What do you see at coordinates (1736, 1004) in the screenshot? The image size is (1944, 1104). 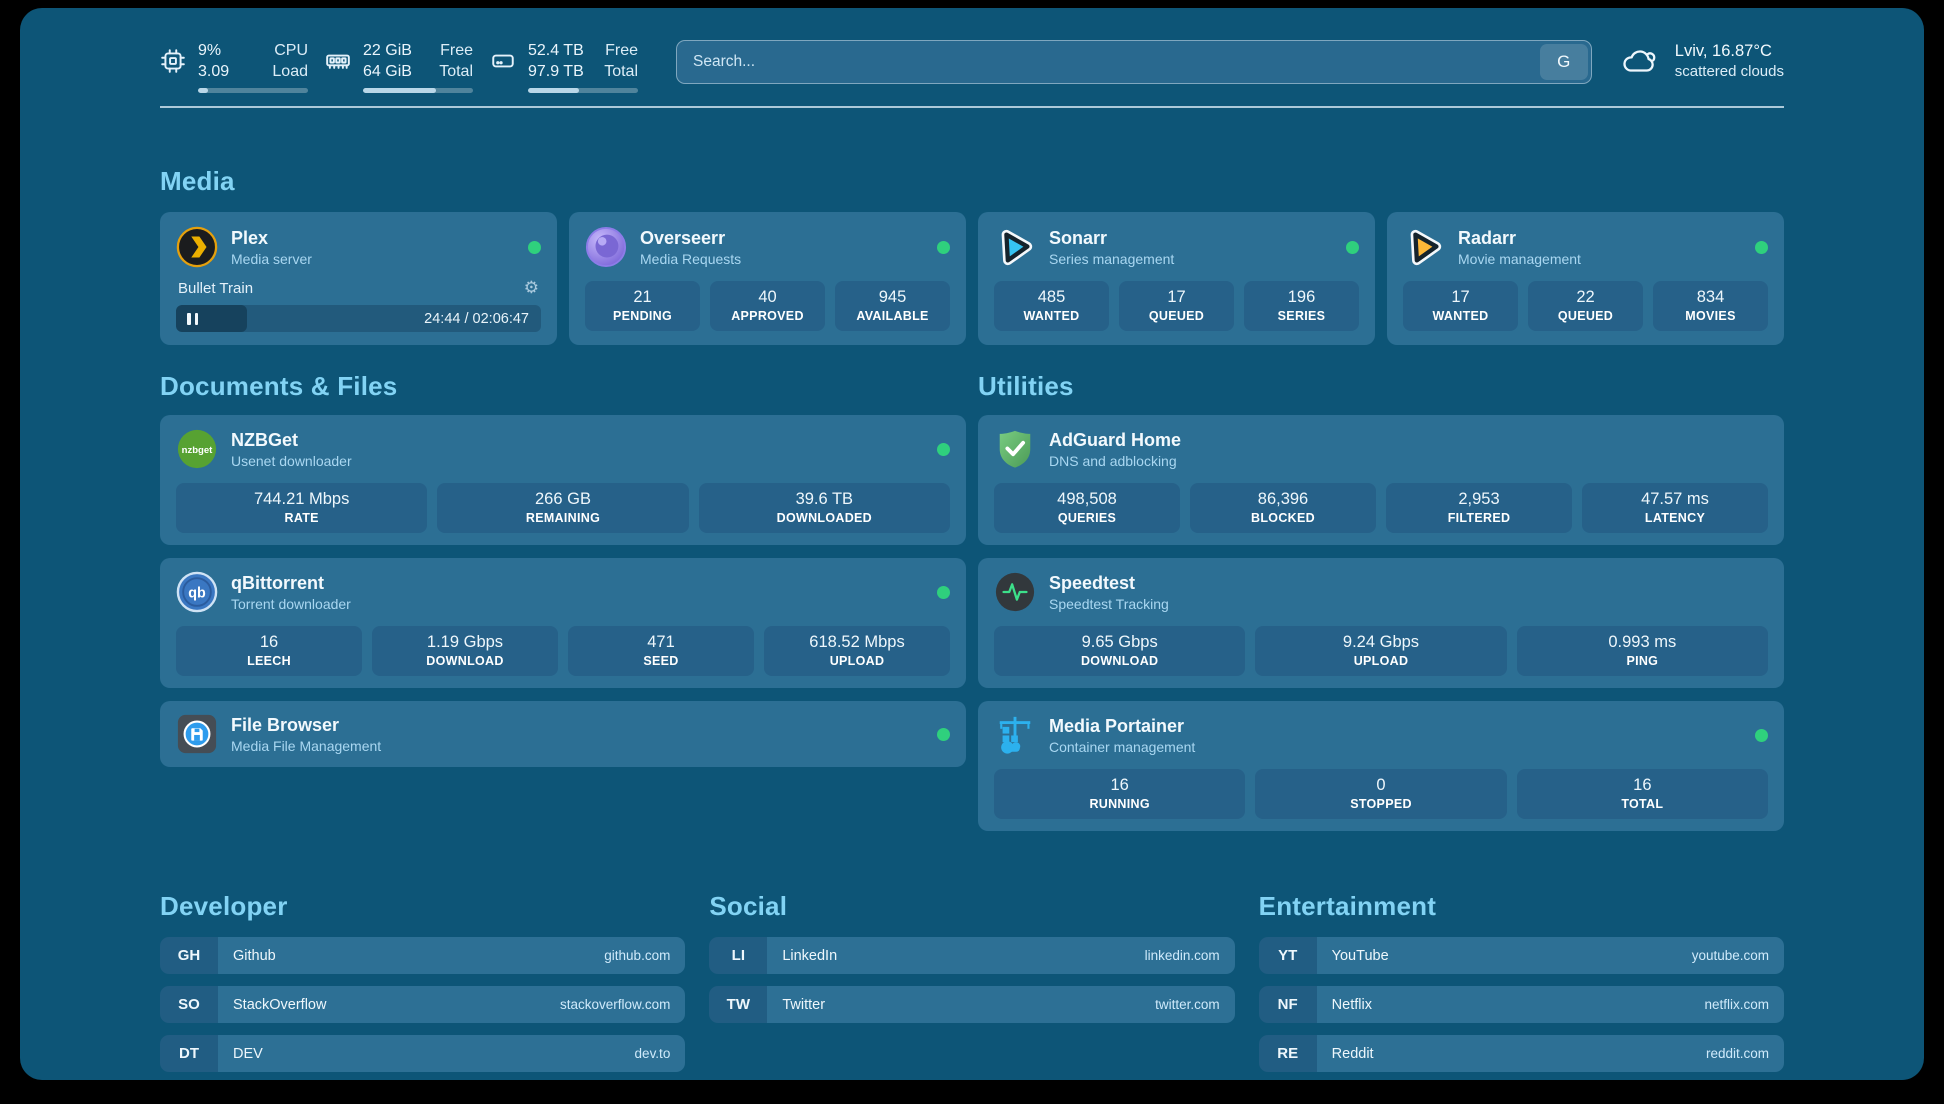 I see `link-url: netflix.com` at bounding box center [1736, 1004].